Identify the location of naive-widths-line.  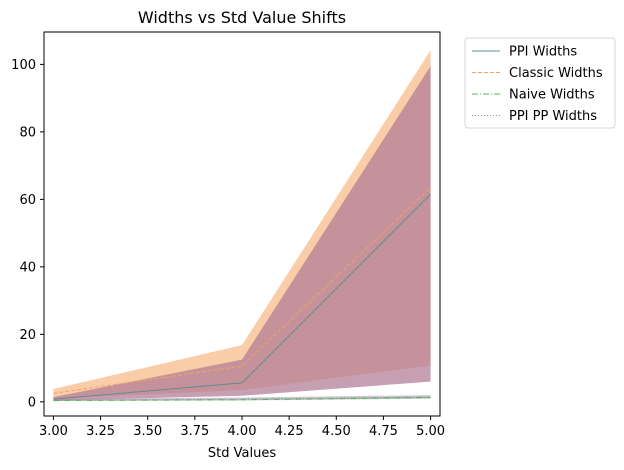
(242, 398).